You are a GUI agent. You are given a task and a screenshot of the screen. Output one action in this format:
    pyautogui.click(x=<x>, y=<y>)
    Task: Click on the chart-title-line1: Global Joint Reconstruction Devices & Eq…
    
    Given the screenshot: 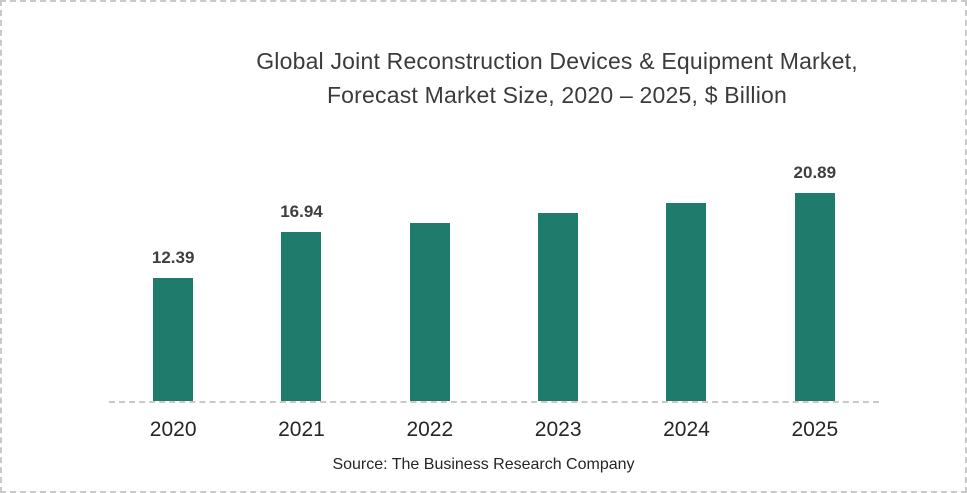 What is the action you would take?
    pyautogui.click(x=557, y=61)
    